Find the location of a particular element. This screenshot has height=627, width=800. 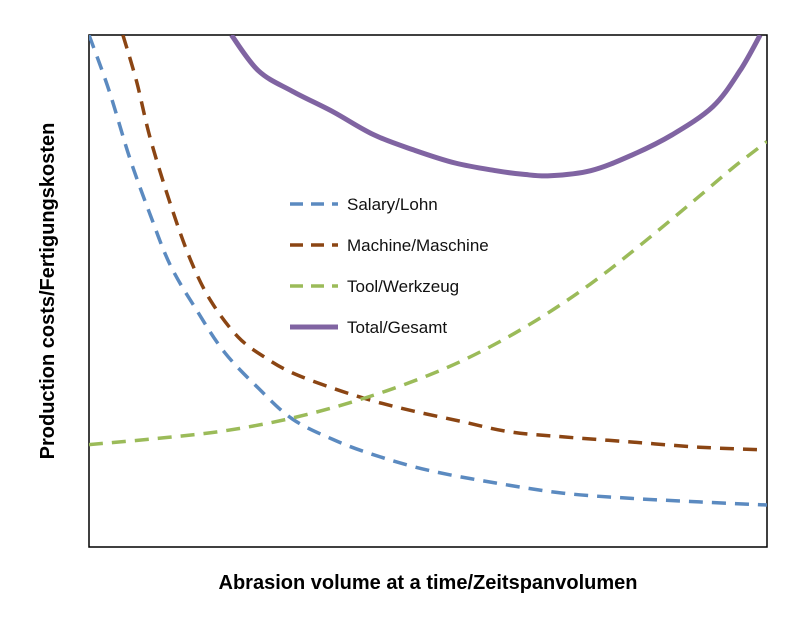

legend-label-2: Tool/Werkzeug is located at coordinates (403, 286).